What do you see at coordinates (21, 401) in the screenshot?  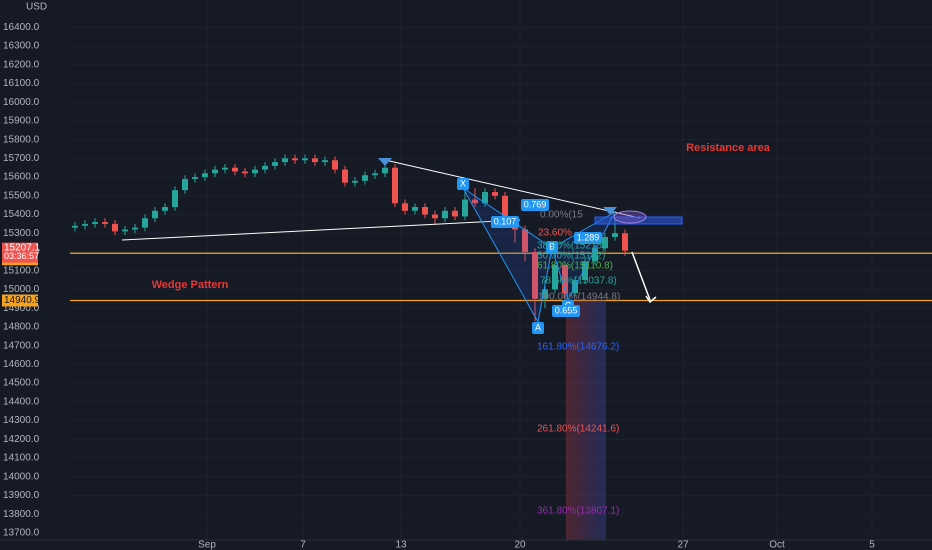 I see `y-tick-label: 14400.0` at bounding box center [21, 401].